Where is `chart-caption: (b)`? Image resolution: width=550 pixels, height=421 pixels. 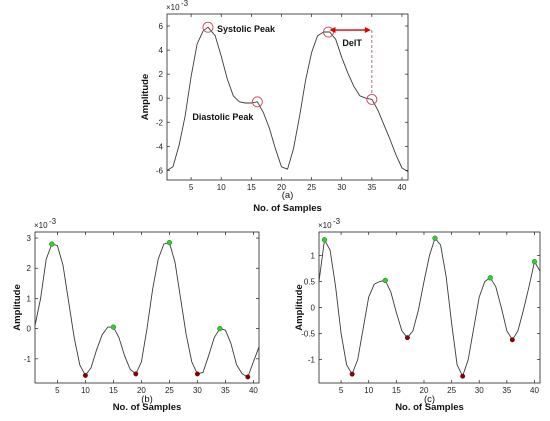 chart-caption: (b) is located at coordinates (147, 399).